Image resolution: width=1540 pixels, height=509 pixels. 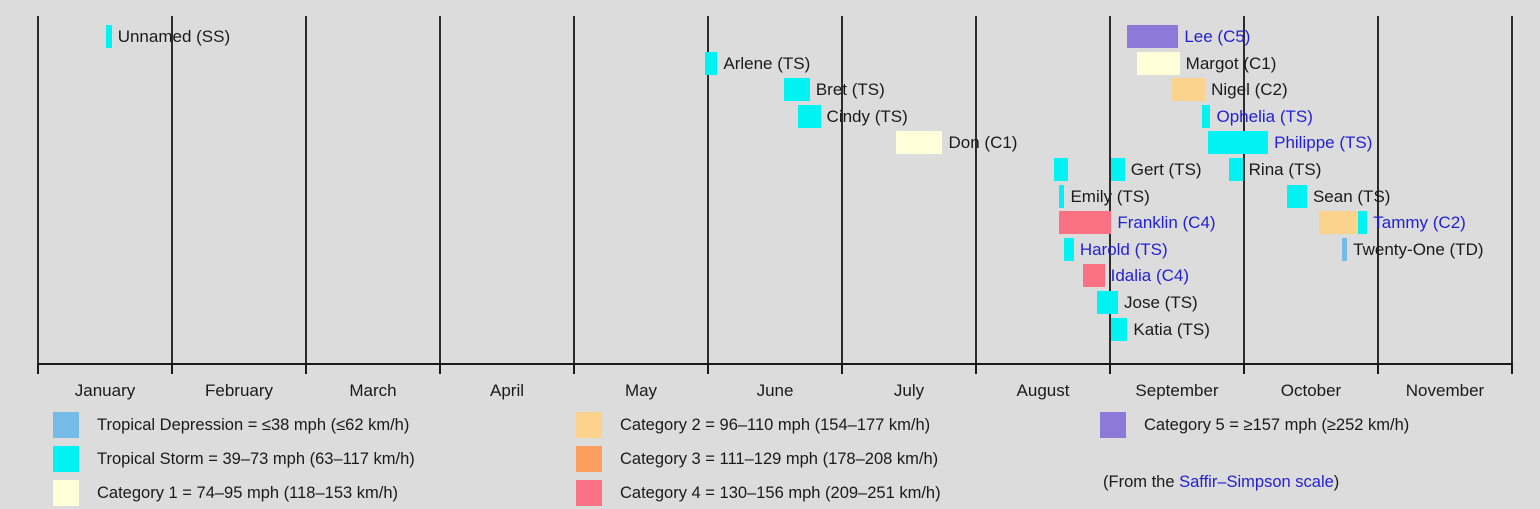 I want to click on saffir-simpson-scale-link: Saffir–Simpson scale, so click(x=1256, y=482).